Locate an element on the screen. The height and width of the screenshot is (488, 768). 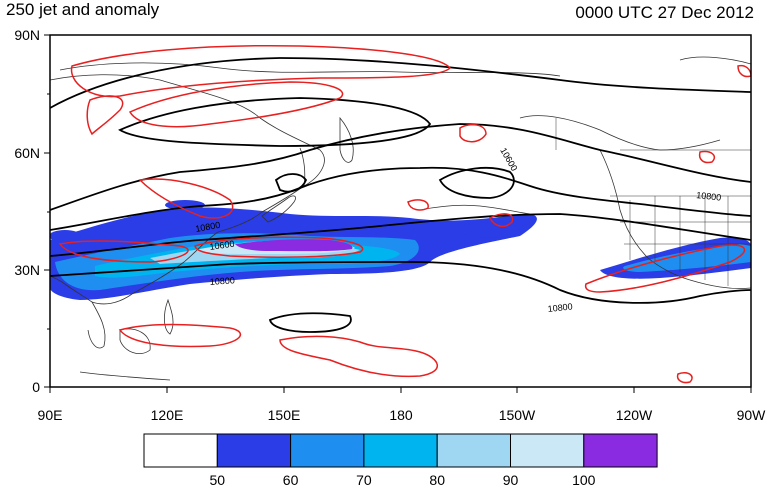
coast-gulf is located at coordinates (720, 284).